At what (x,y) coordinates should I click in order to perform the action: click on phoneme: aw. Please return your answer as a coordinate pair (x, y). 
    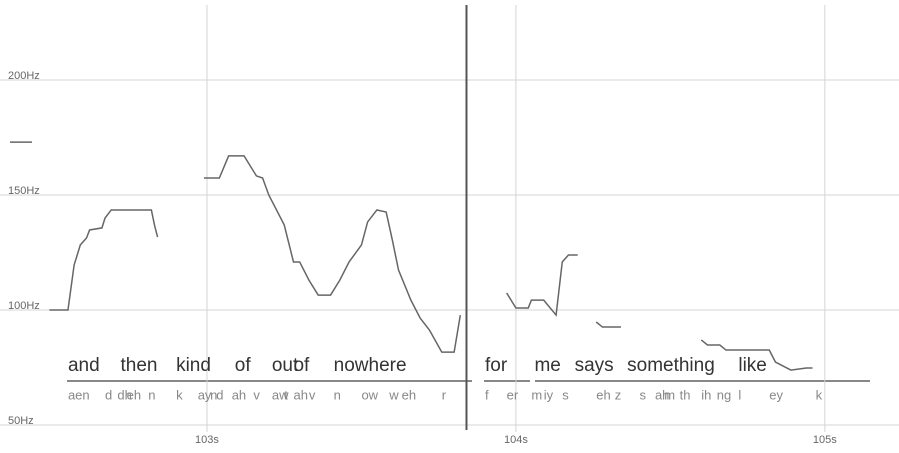
    Looking at the image, I should click on (280, 394).